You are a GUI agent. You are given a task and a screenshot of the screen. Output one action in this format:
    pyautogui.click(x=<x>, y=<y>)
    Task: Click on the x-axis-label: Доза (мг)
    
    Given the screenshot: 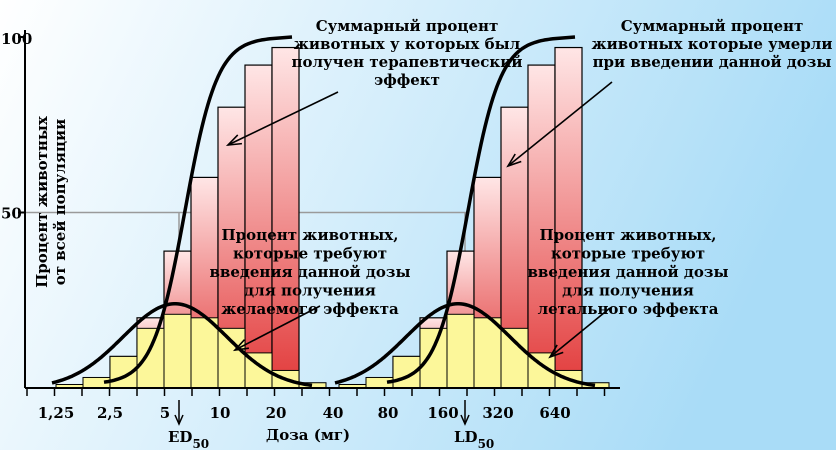 What is the action you would take?
    pyautogui.click(x=308, y=435)
    